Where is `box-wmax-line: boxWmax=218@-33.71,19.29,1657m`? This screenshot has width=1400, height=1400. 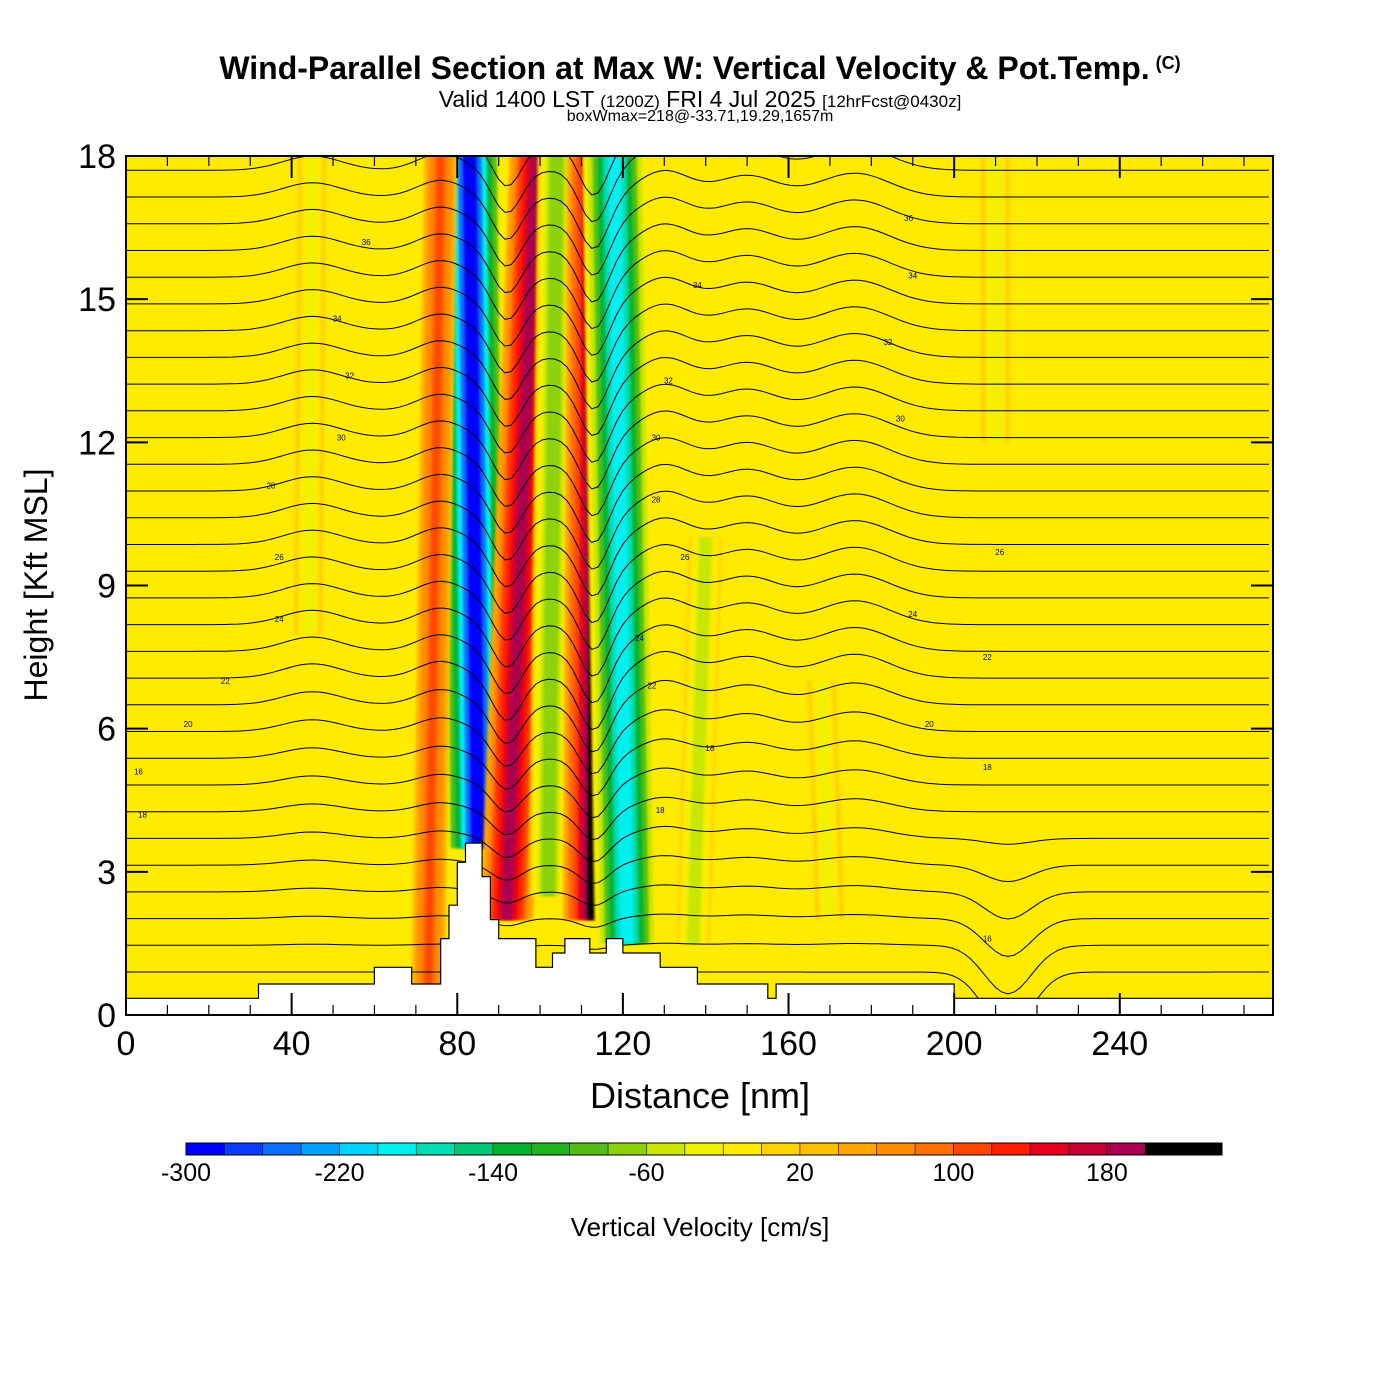
box-wmax-line: boxWmax=218@-33.71,19.29,1657m is located at coordinates (700, 116).